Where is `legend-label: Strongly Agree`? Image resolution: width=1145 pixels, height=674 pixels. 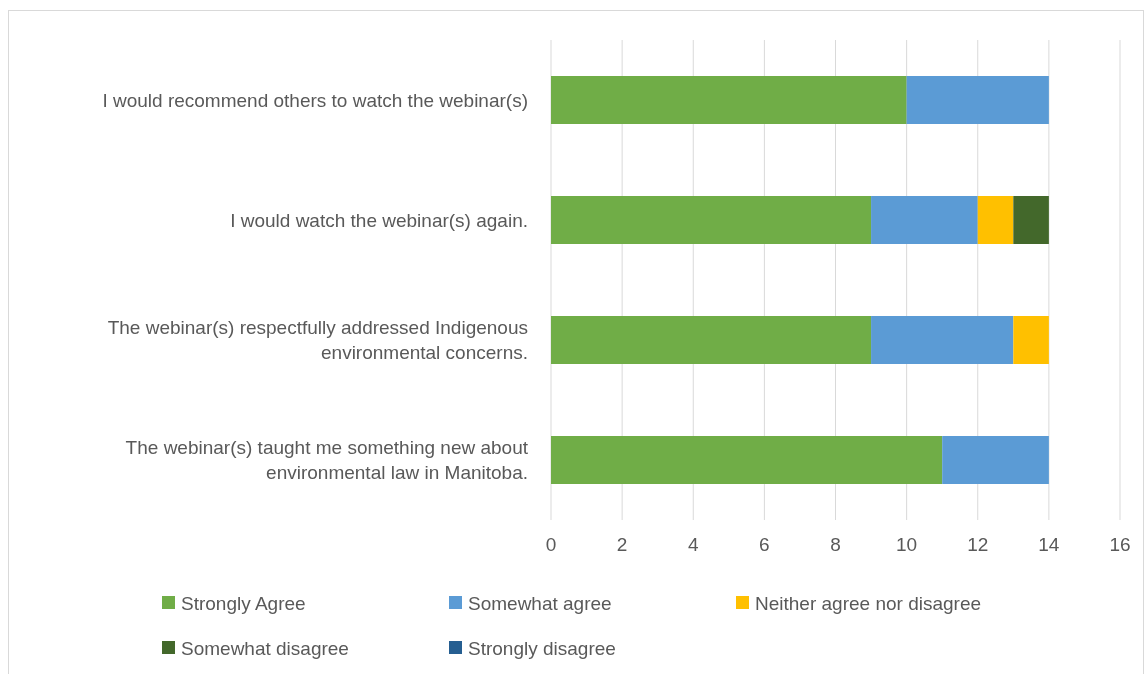 legend-label: Strongly Agree is located at coordinates (243, 603).